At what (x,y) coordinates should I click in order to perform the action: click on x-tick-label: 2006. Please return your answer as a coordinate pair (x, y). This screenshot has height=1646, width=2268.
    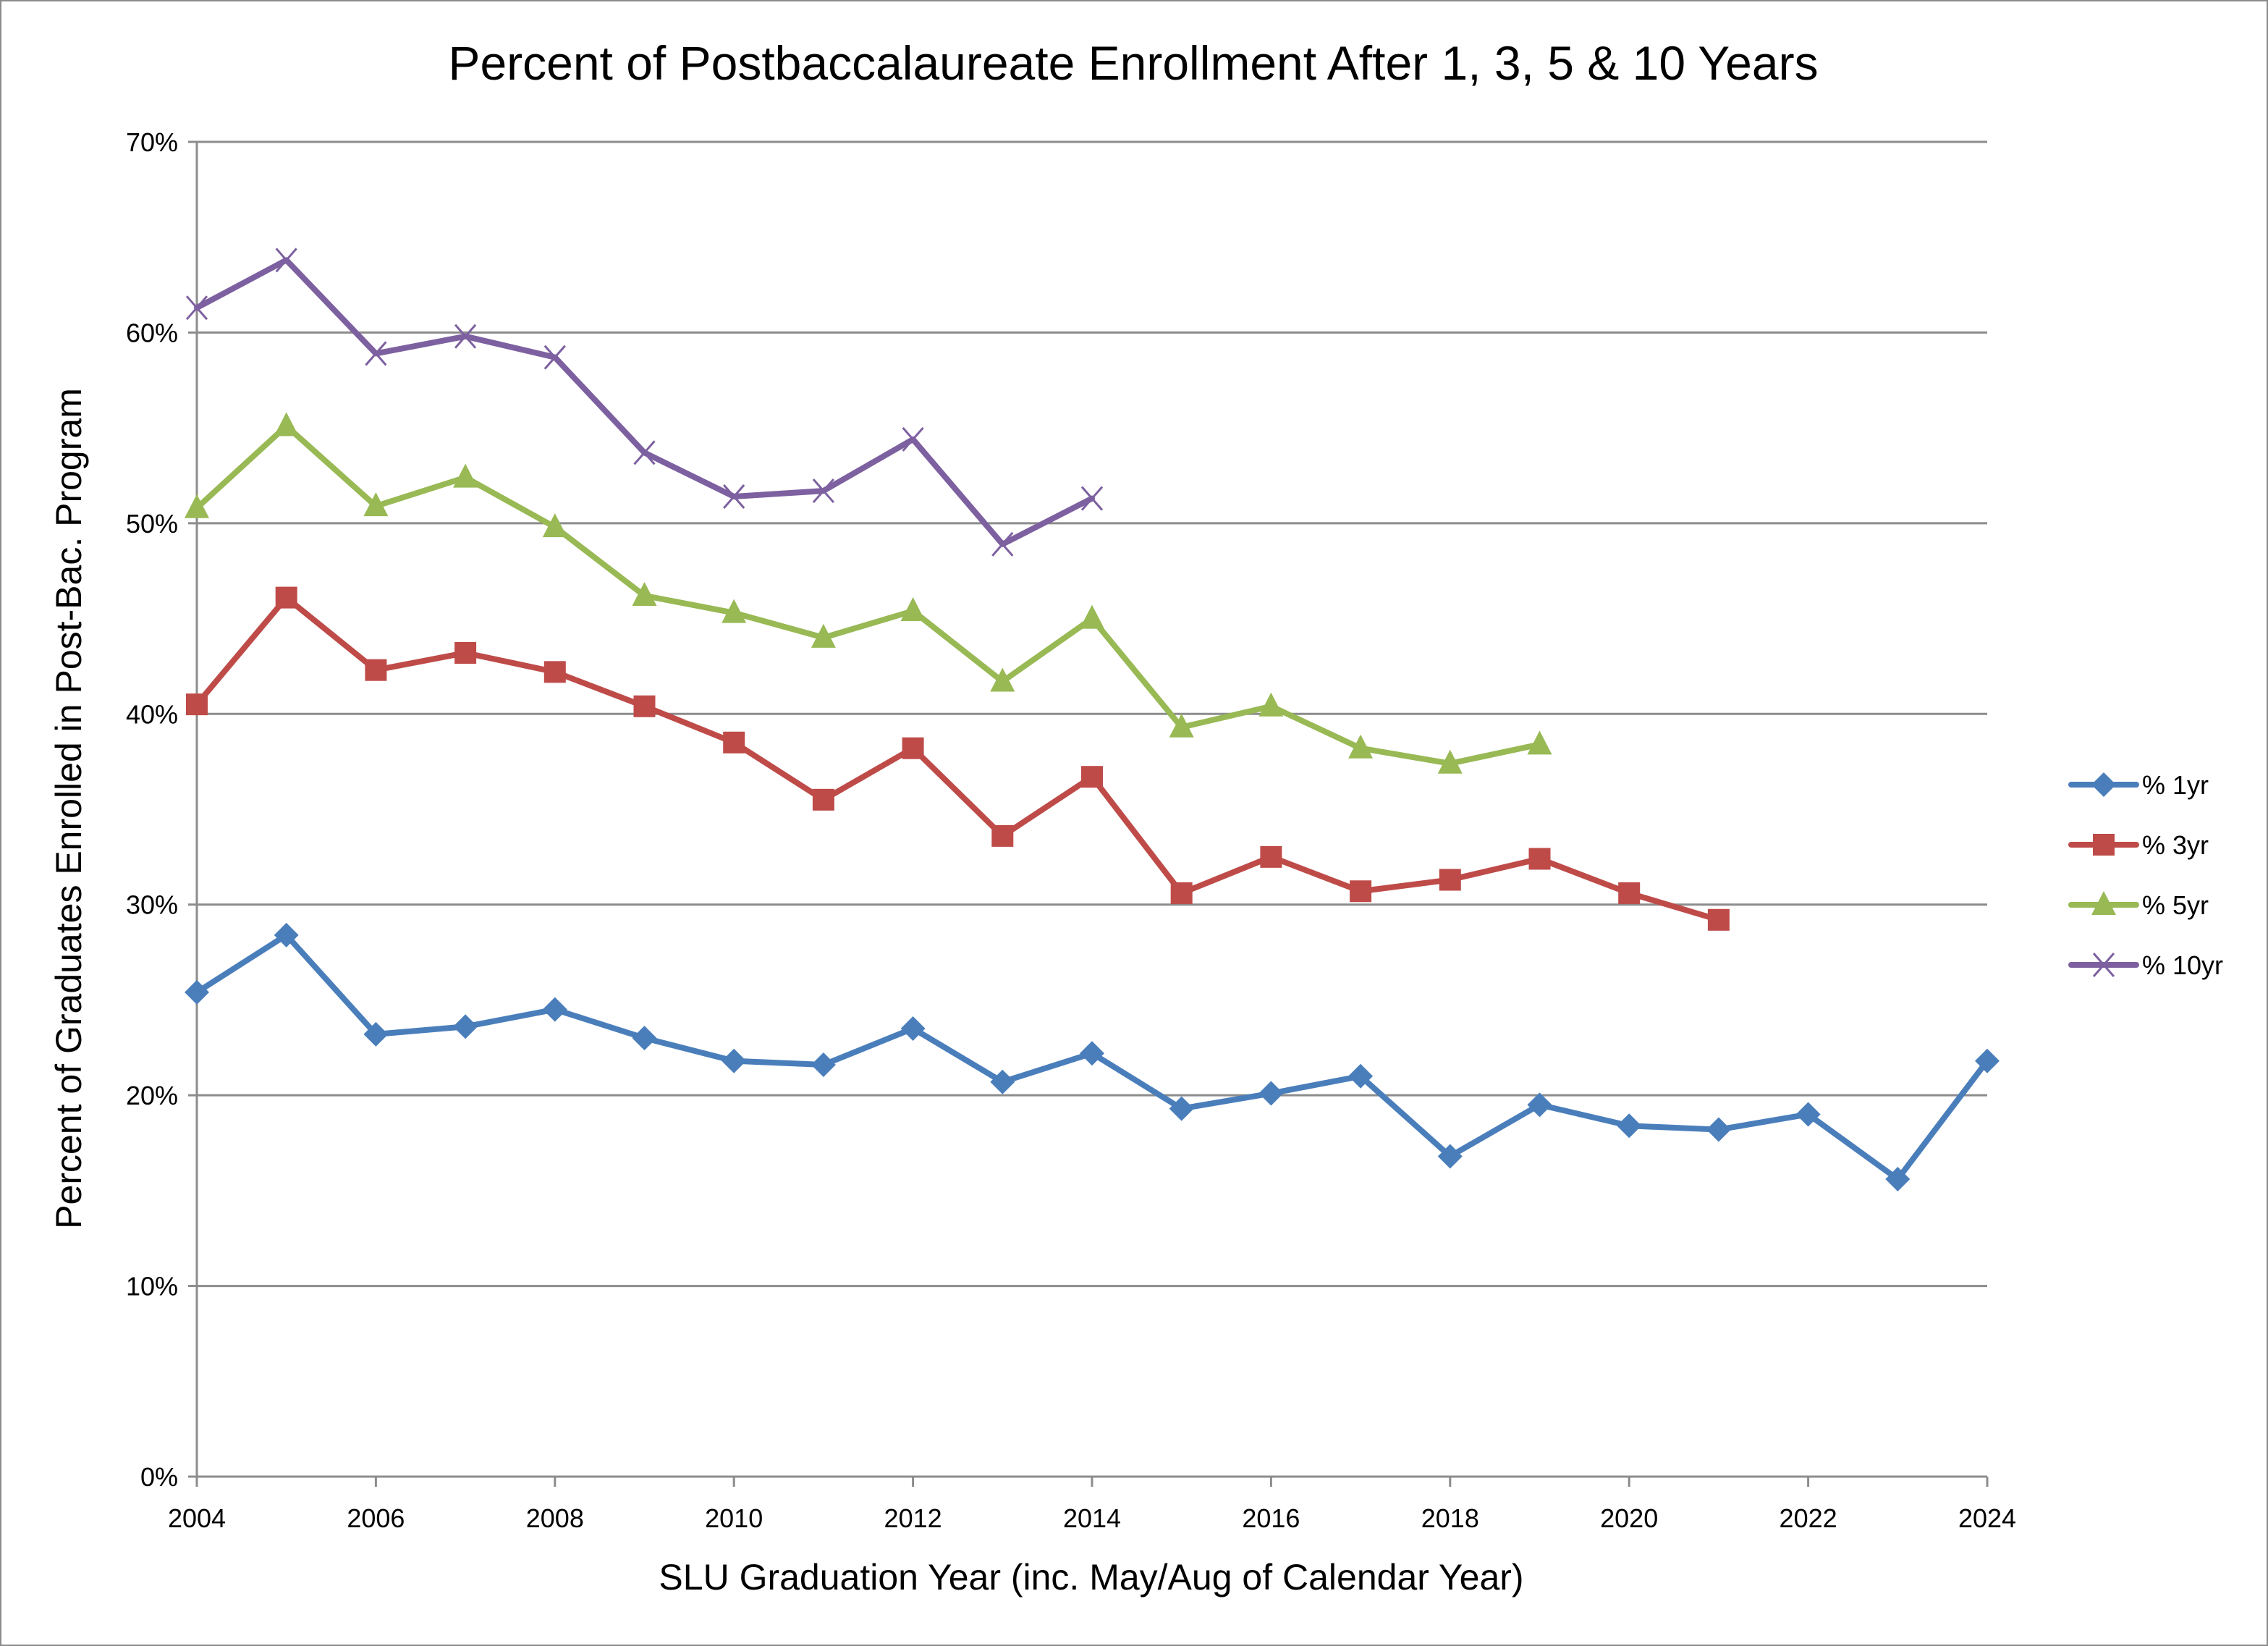
    Looking at the image, I should click on (376, 1518).